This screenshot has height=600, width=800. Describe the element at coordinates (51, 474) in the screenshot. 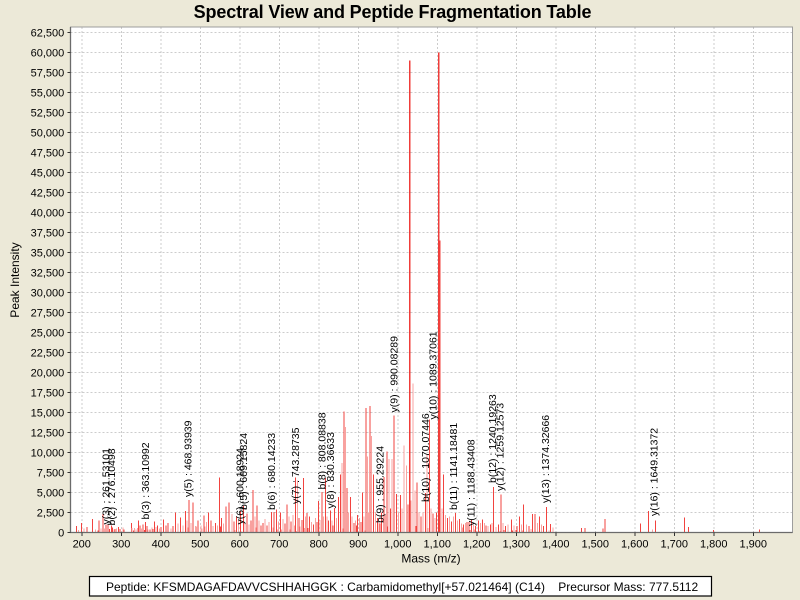

I see `svg-text: 7,500` at that location.